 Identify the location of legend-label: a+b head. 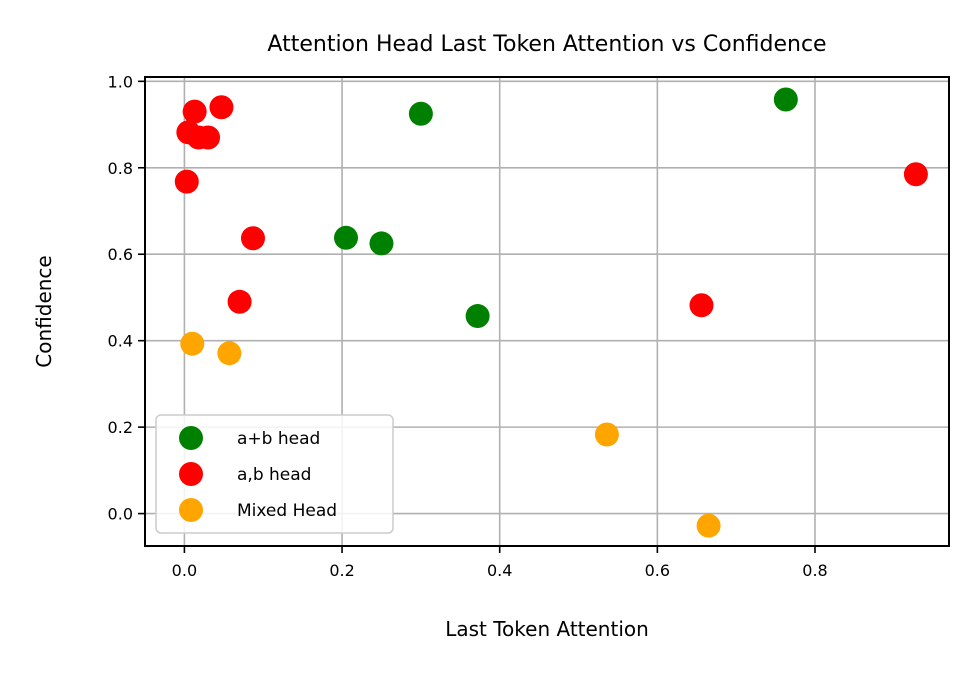
(278, 439).